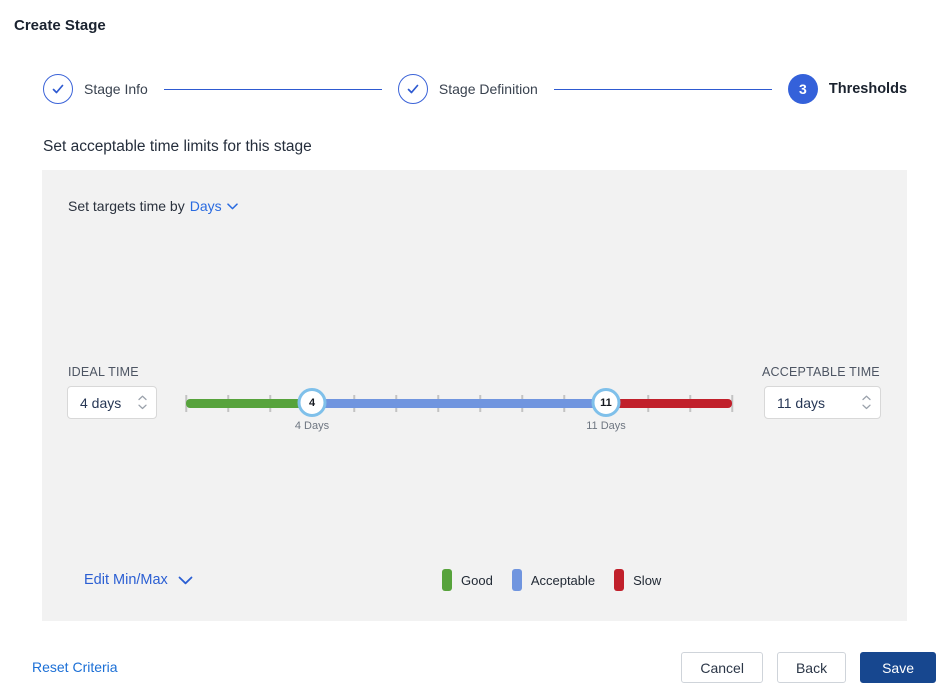 The width and height of the screenshot is (948, 695). I want to click on unit-dropdown: Days, so click(214, 206).